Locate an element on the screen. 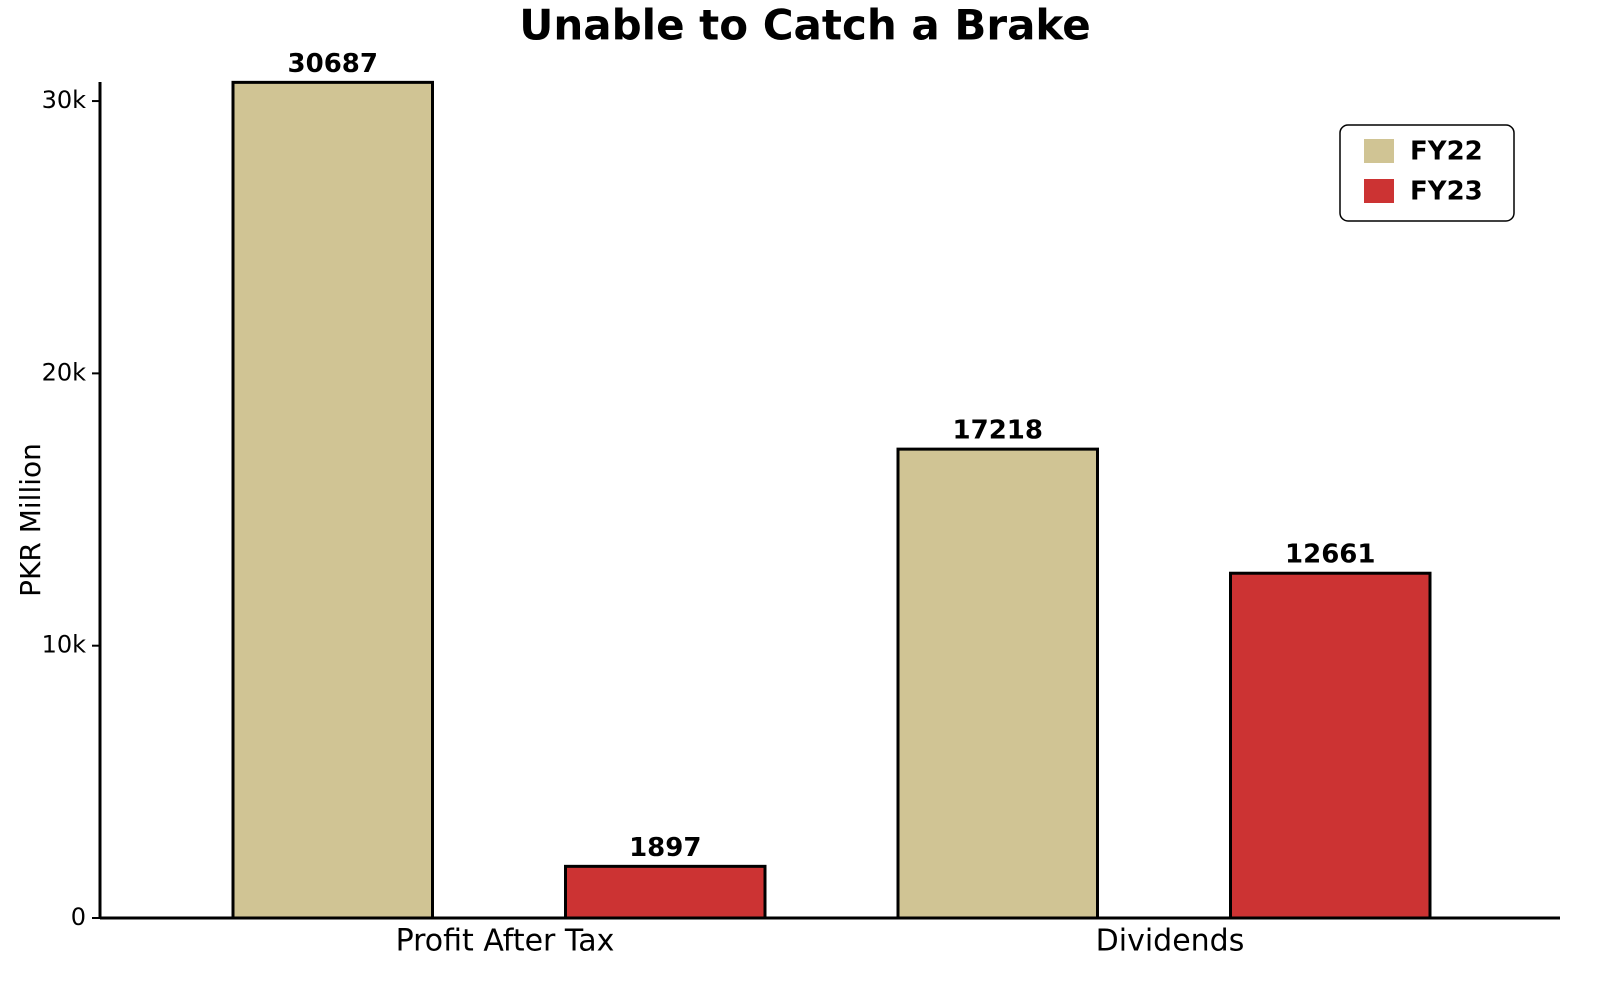 Image resolution: width=1600 pixels, height=989 pixels. value-label: 17218 is located at coordinates (998, 431).